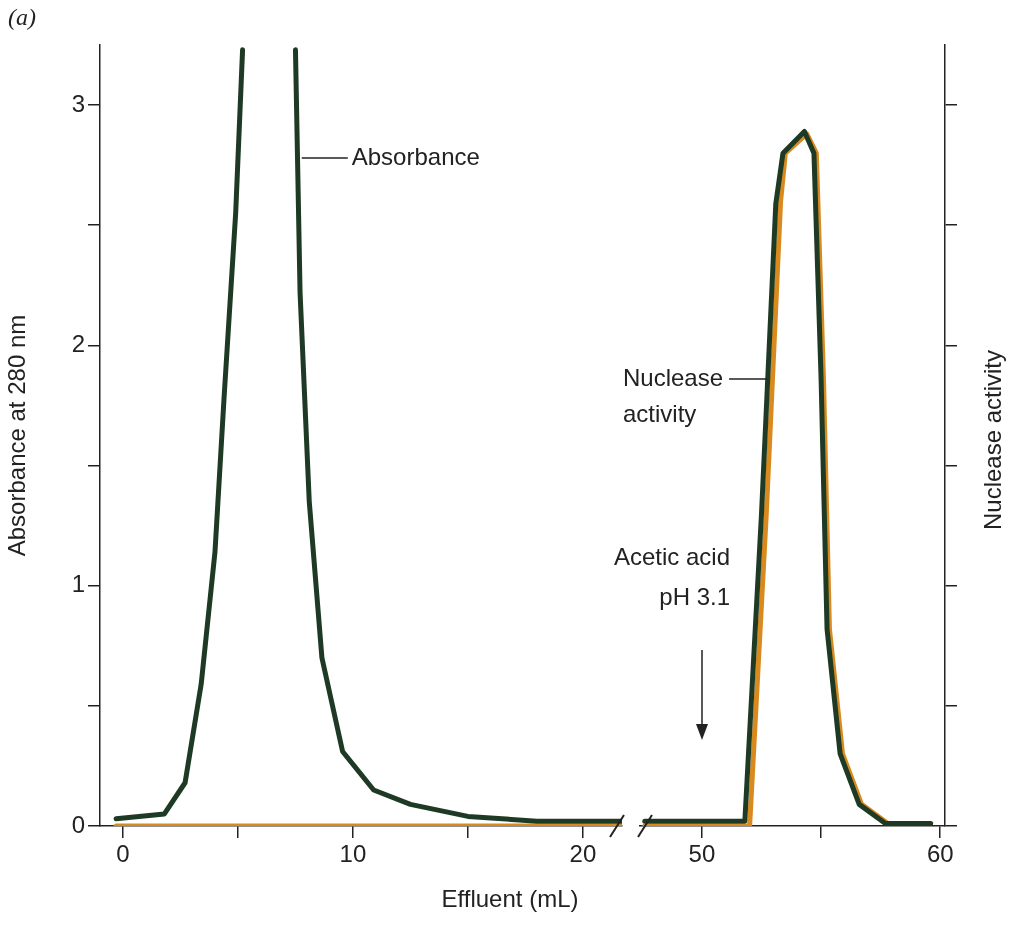 The height and width of the screenshot is (927, 1015). I want to click on annotation: Absorbance, so click(415, 156).